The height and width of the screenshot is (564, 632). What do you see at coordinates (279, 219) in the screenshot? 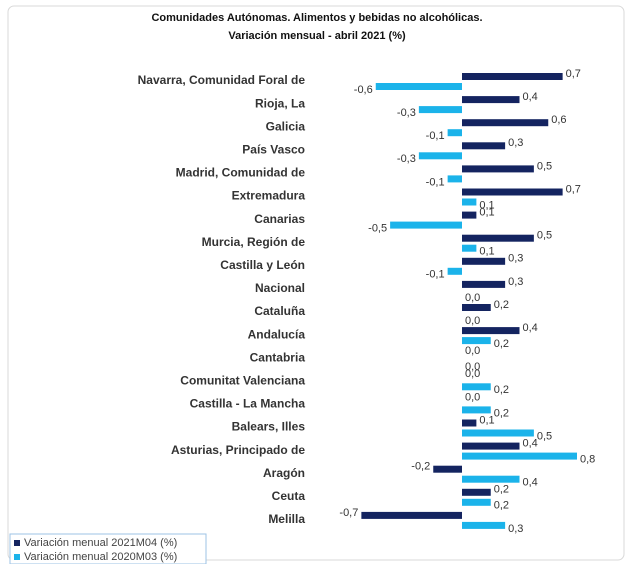
I see `y-tick-label: Canarias` at bounding box center [279, 219].